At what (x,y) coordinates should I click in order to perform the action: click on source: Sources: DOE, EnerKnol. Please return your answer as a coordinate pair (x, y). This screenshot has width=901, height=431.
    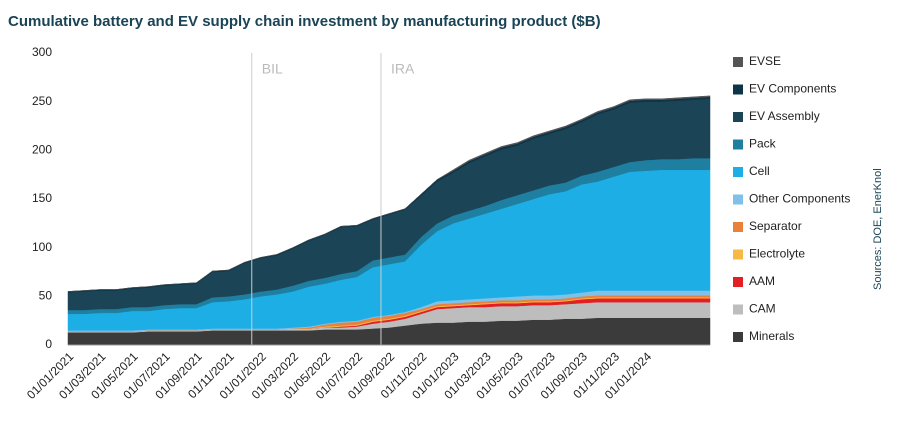
    Looking at the image, I should click on (878, 229).